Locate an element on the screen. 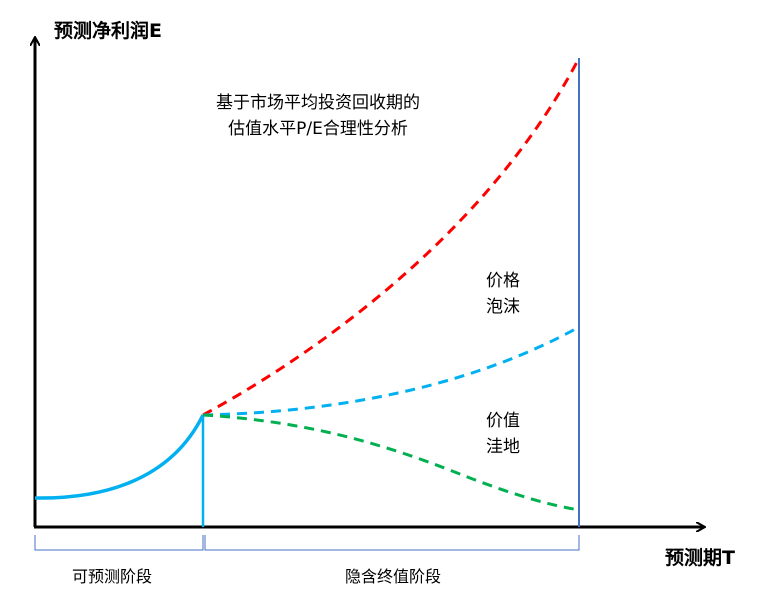  y-axis-label: 预测净利润E is located at coordinates (108, 31).